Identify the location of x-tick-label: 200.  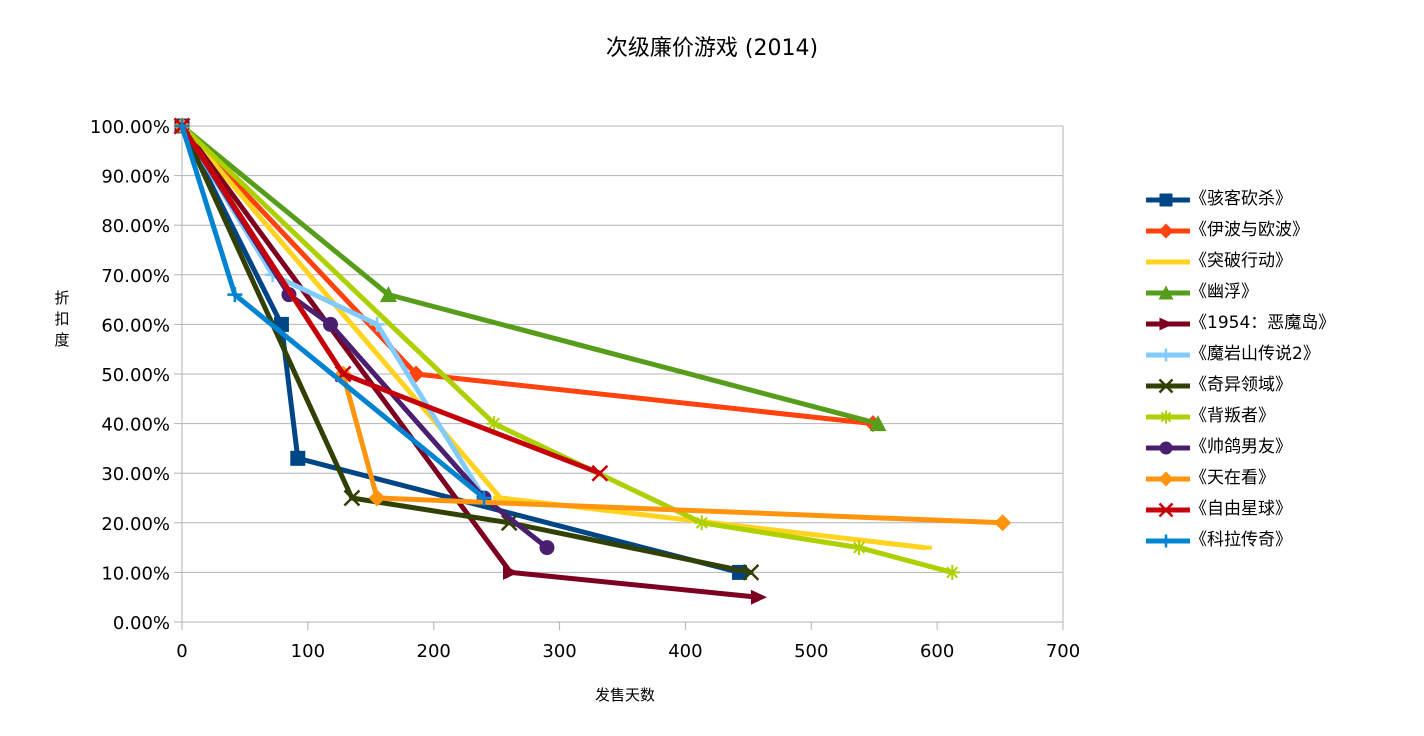
(434, 651).